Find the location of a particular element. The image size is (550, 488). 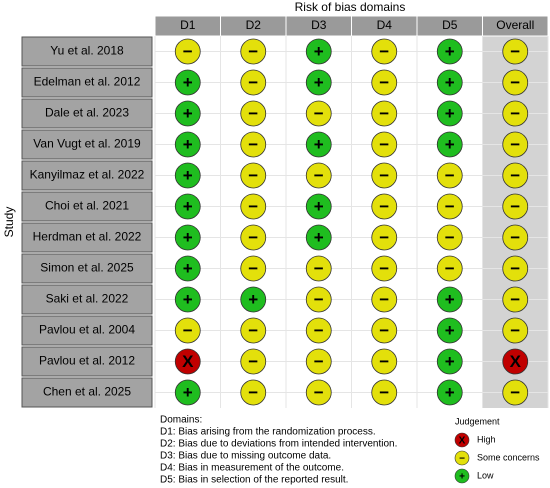

study-label: Yu et al. 2018 is located at coordinates (87, 51).